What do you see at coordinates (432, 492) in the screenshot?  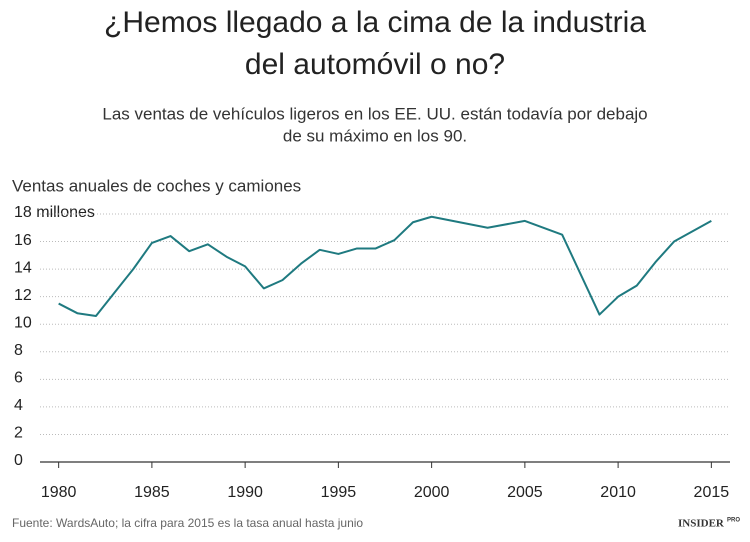 I see `x-tick-label: 2000` at bounding box center [432, 492].